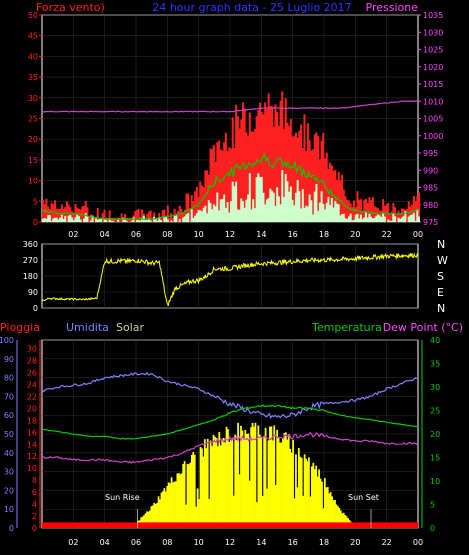 This screenshot has width=469, height=555. What do you see at coordinates (20, 327) in the screenshot?
I see `rain-title: Pioggia` at bounding box center [20, 327].